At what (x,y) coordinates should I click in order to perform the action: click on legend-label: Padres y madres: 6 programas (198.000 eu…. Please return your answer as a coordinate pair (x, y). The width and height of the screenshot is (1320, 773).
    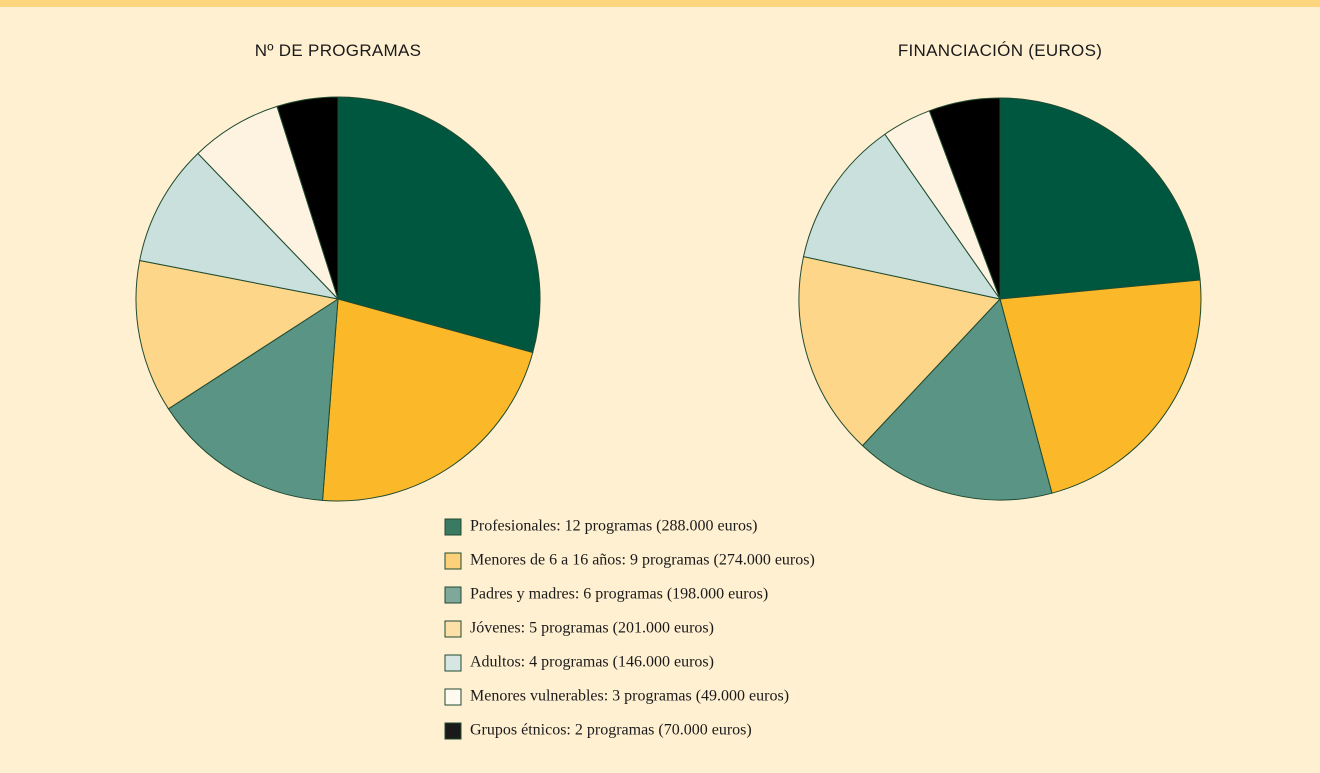
    Looking at the image, I should click on (619, 594).